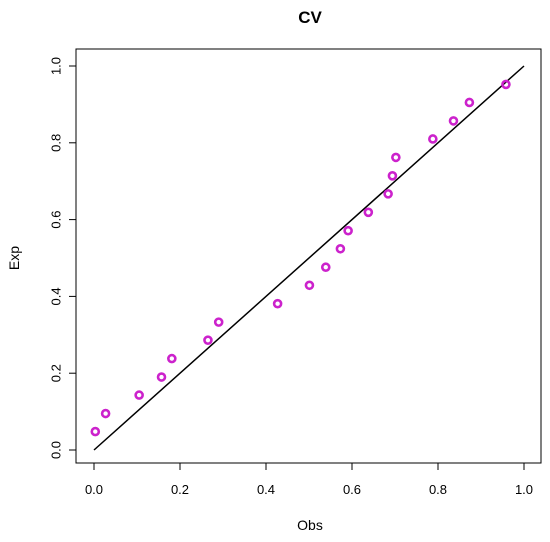 This screenshot has width=550, height=542. What do you see at coordinates (56, 450) in the screenshot?
I see `y-tick-label: 0.0` at bounding box center [56, 450].